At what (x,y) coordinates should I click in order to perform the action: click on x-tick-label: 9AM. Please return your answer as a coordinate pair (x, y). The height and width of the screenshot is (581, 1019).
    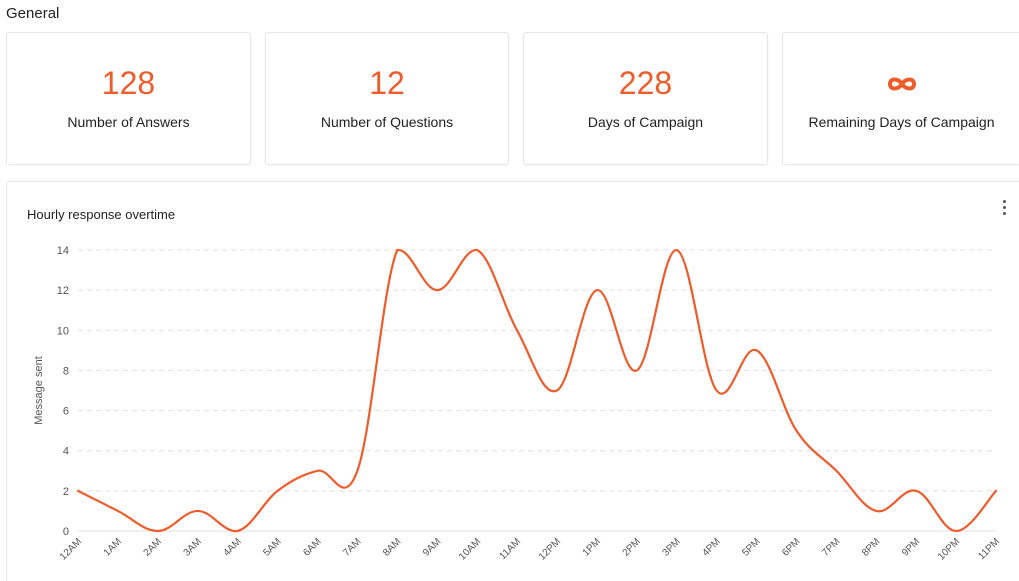
    Looking at the image, I should click on (432, 547).